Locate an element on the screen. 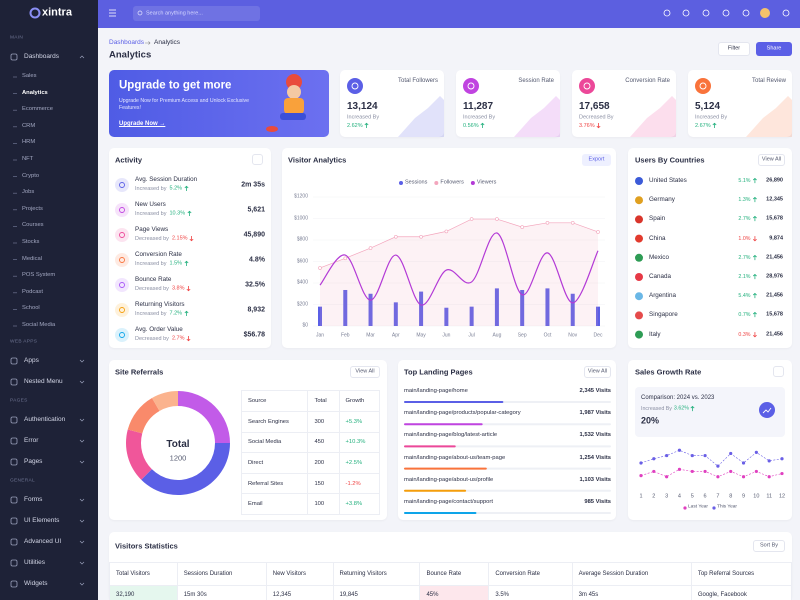  country-name: Argentina is located at coordinates (662, 296).